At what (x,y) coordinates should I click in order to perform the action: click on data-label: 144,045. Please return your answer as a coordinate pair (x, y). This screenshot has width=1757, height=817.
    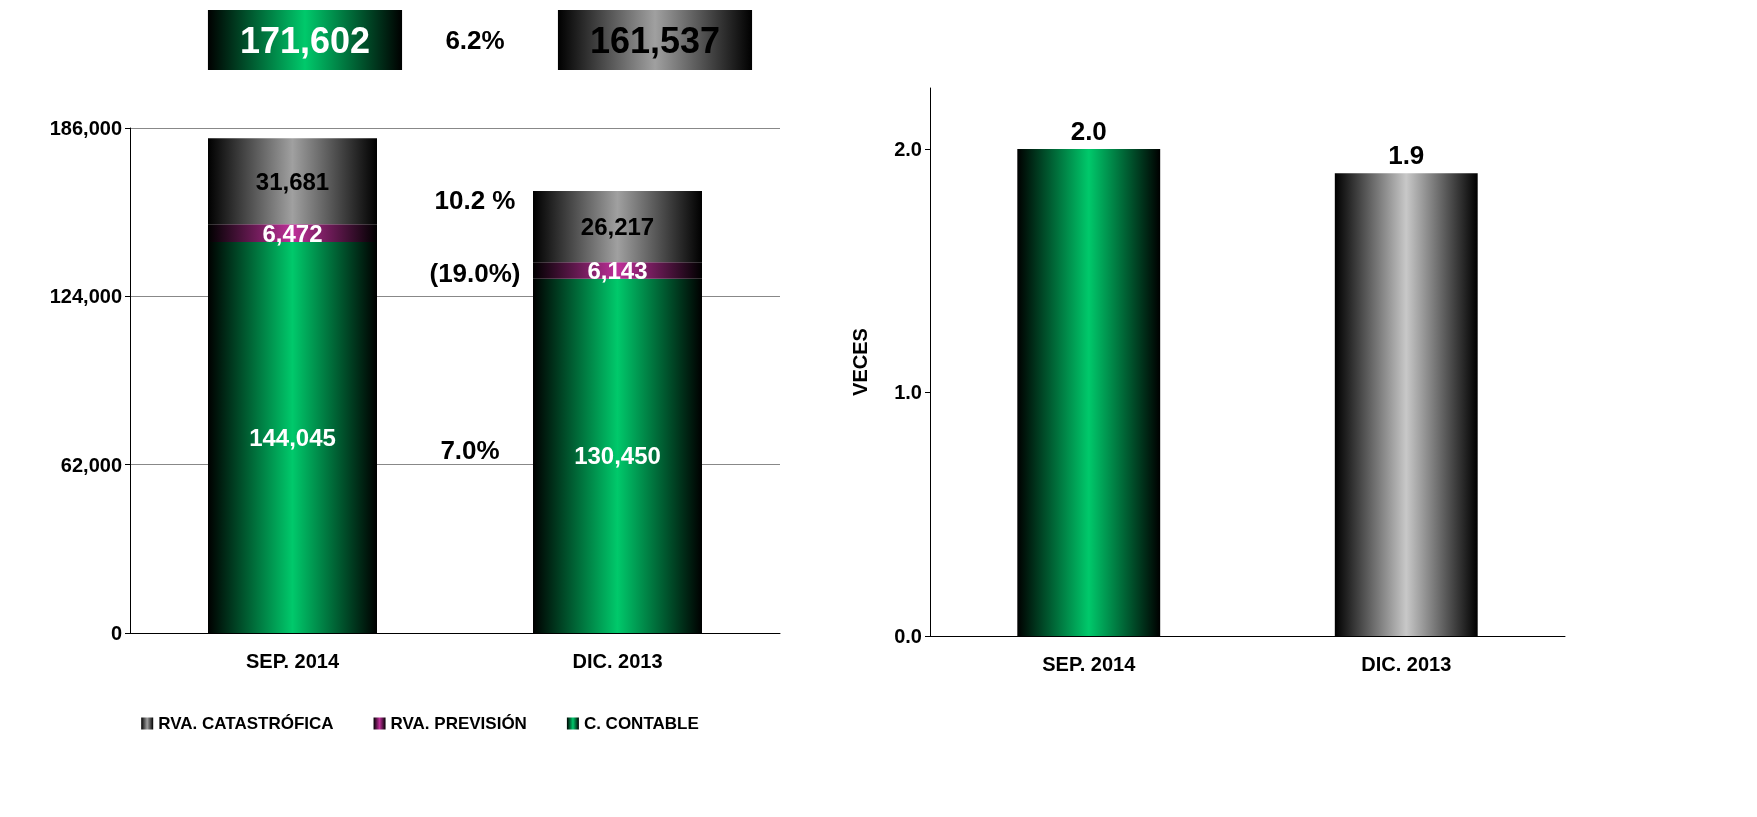
    Looking at the image, I should click on (292, 437).